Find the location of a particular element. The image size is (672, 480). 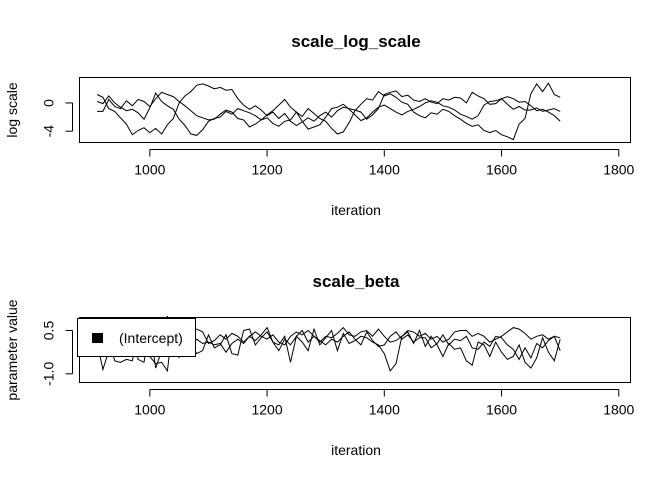

plot-region-box is located at coordinates (355, 110).